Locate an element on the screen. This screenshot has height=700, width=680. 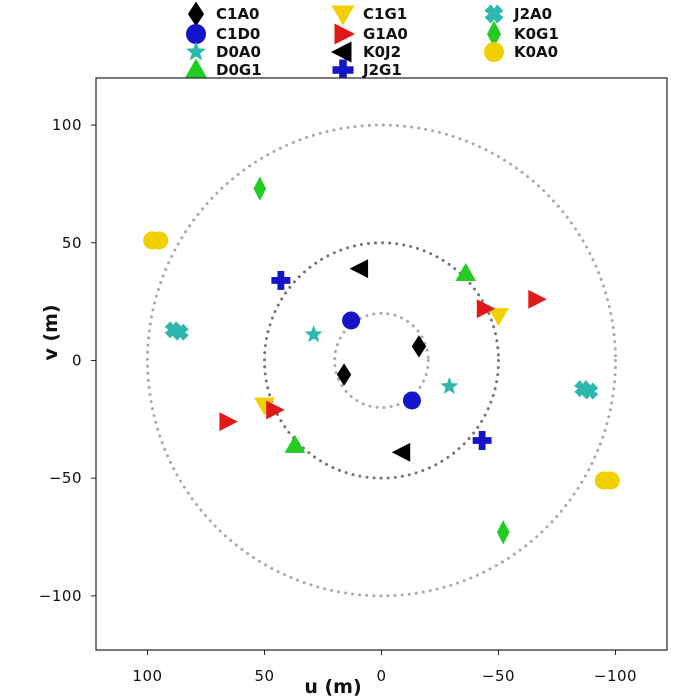
legend-label: D0G1 is located at coordinates (239, 70).